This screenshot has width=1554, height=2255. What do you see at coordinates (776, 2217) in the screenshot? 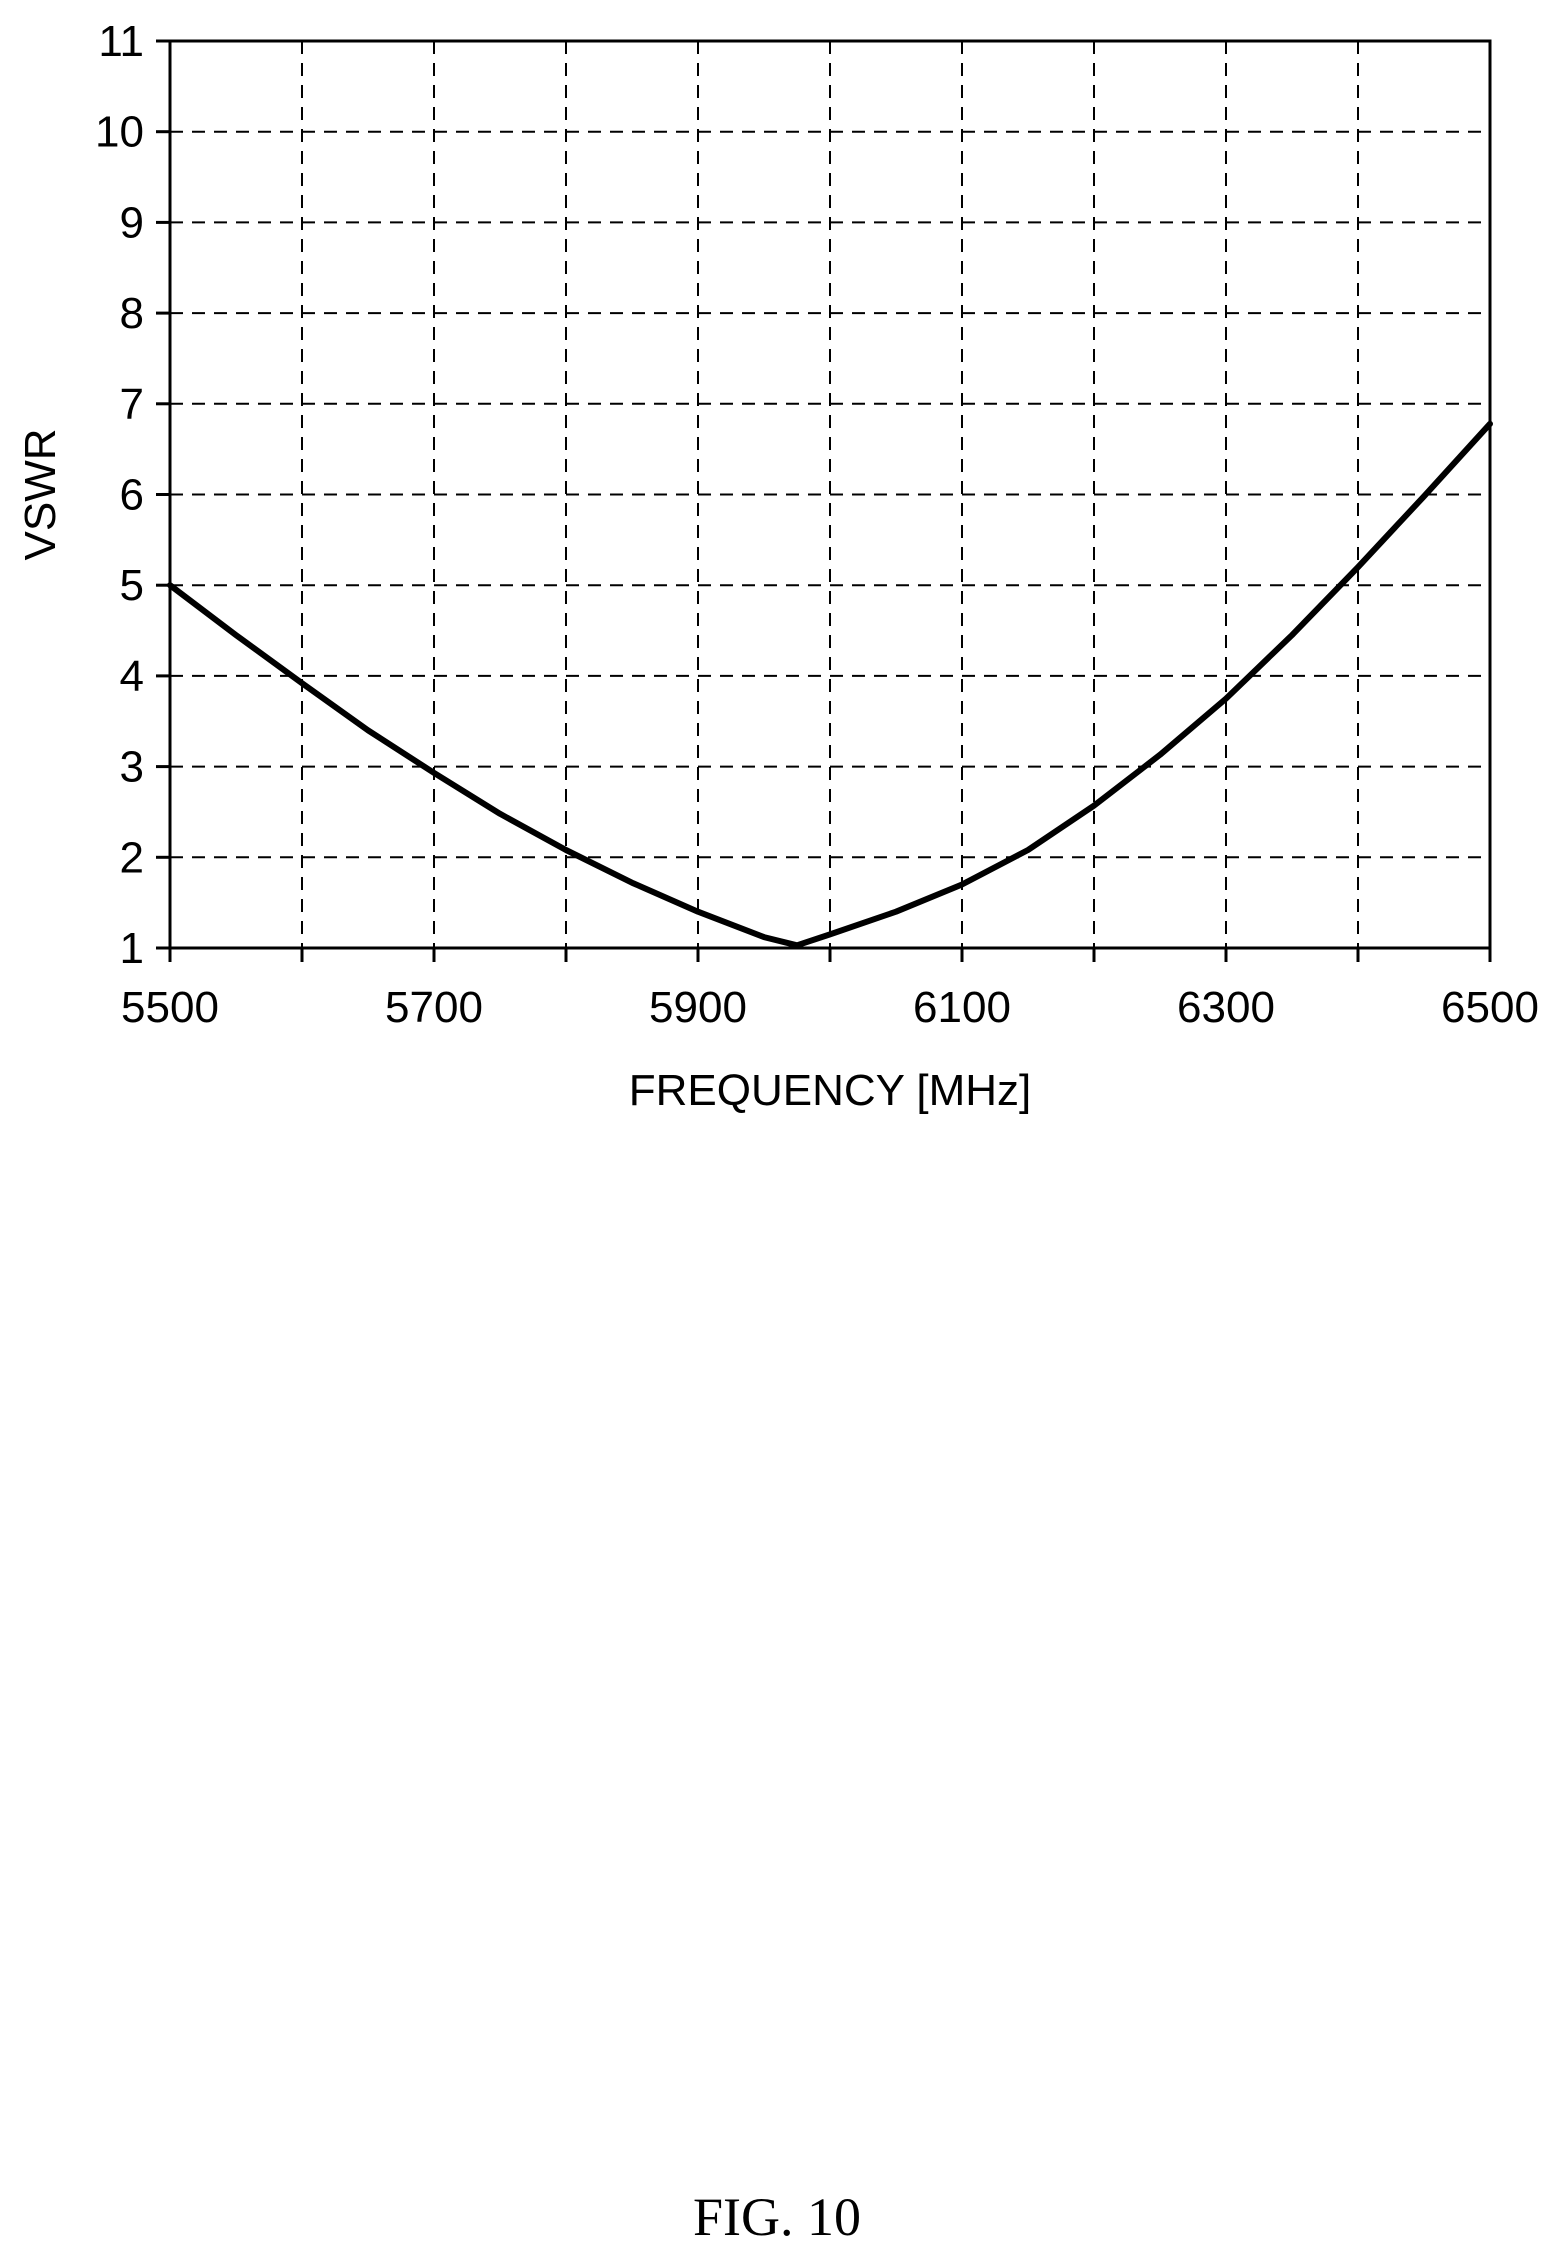
I see `figure-caption: FIG. 10` at bounding box center [776, 2217].